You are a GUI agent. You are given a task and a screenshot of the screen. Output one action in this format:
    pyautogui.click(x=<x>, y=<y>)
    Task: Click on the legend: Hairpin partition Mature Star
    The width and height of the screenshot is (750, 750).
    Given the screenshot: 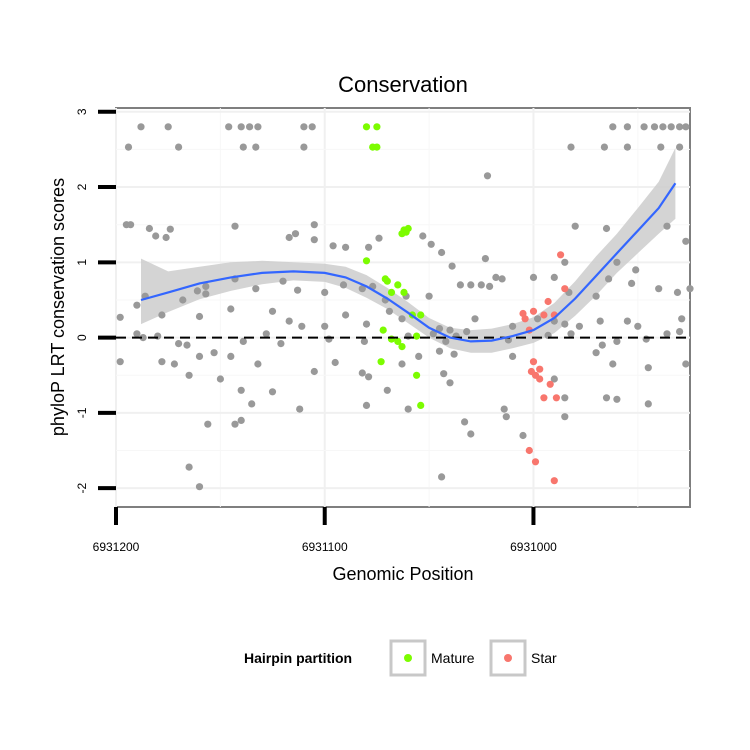 What is the action you would take?
    pyautogui.click(x=400, y=658)
    